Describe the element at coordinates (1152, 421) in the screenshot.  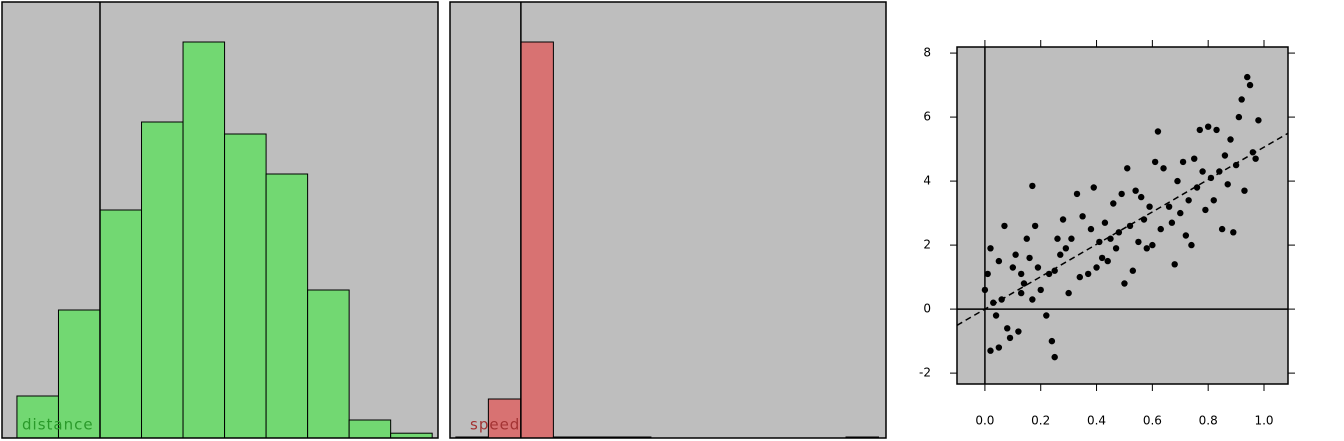
I see `x-tick-label: 0.6` at that location.